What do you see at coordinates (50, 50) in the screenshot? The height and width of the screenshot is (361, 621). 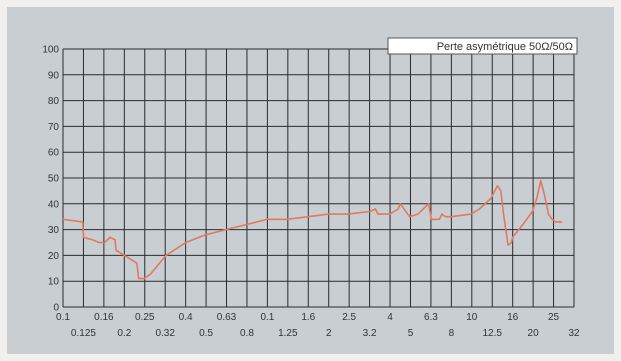 I see `y-tick-label: 100` at bounding box center [50, 50].